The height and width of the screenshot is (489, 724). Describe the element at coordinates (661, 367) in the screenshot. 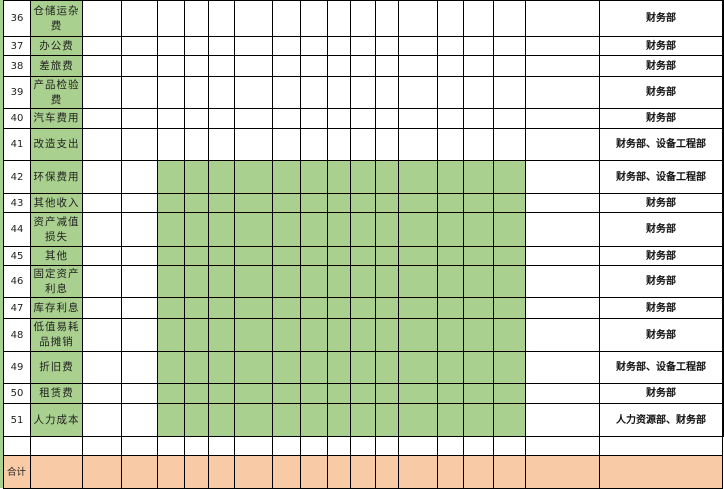

I see `department-cell: 财务部、设备工程部` at that location.